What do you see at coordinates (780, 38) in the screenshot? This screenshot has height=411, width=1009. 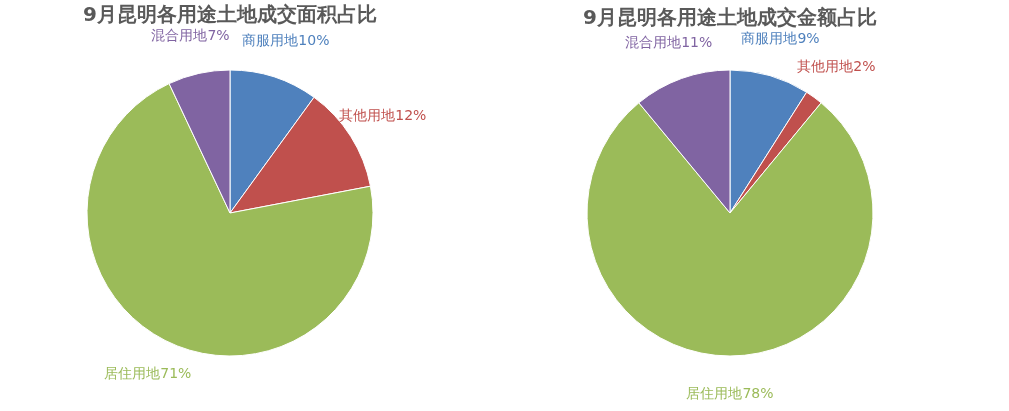 I see `slice-label: 商服用地9%` at bounding box center [780, 38].